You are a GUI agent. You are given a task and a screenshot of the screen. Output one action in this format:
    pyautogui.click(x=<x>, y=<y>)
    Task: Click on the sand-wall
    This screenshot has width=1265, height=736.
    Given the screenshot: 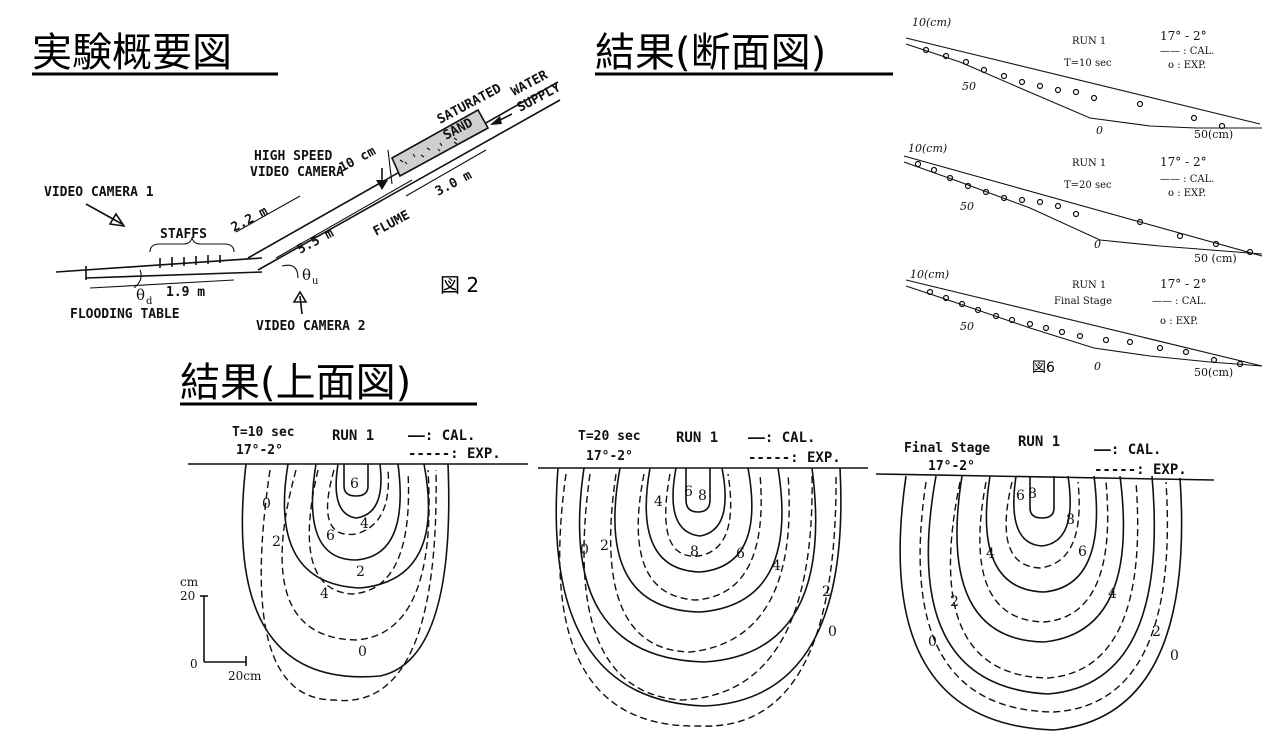 What is the action you would take?
    pyautogui.click(x=390, y=167)
    